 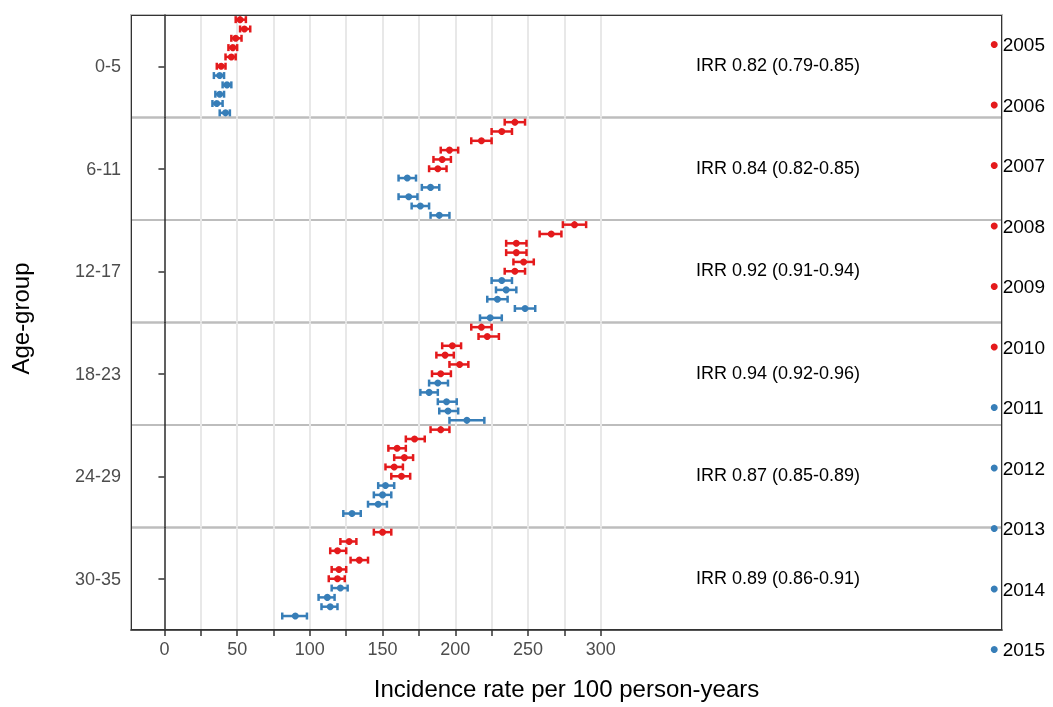 What do you see at coordinates (455, 649) in the screenshot?
I see `x-tick-label: 200` at bounding box center [455, 649].